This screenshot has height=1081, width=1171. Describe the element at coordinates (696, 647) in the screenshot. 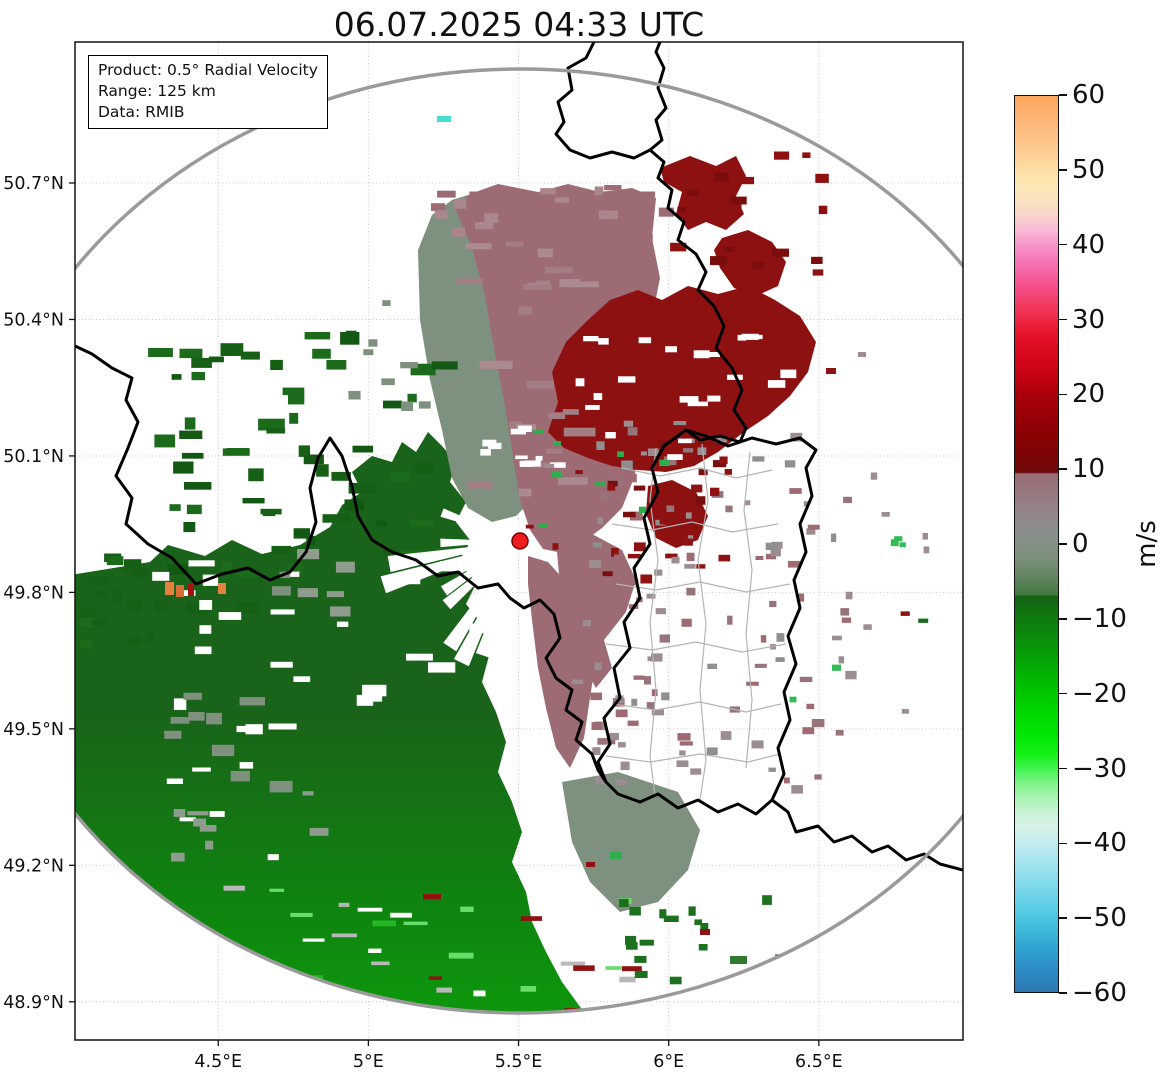

I see `lux-canton-h4` at that location.